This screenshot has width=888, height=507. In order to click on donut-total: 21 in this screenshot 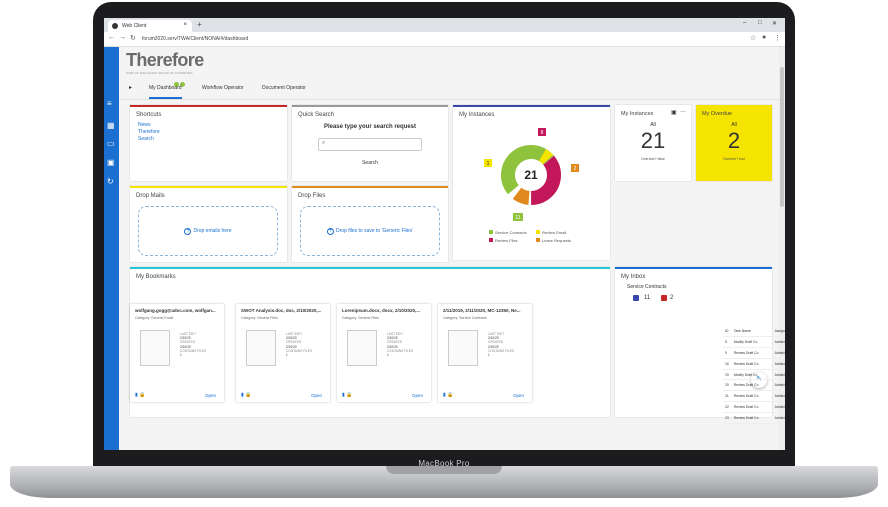, I will do `click(531, 175)`.